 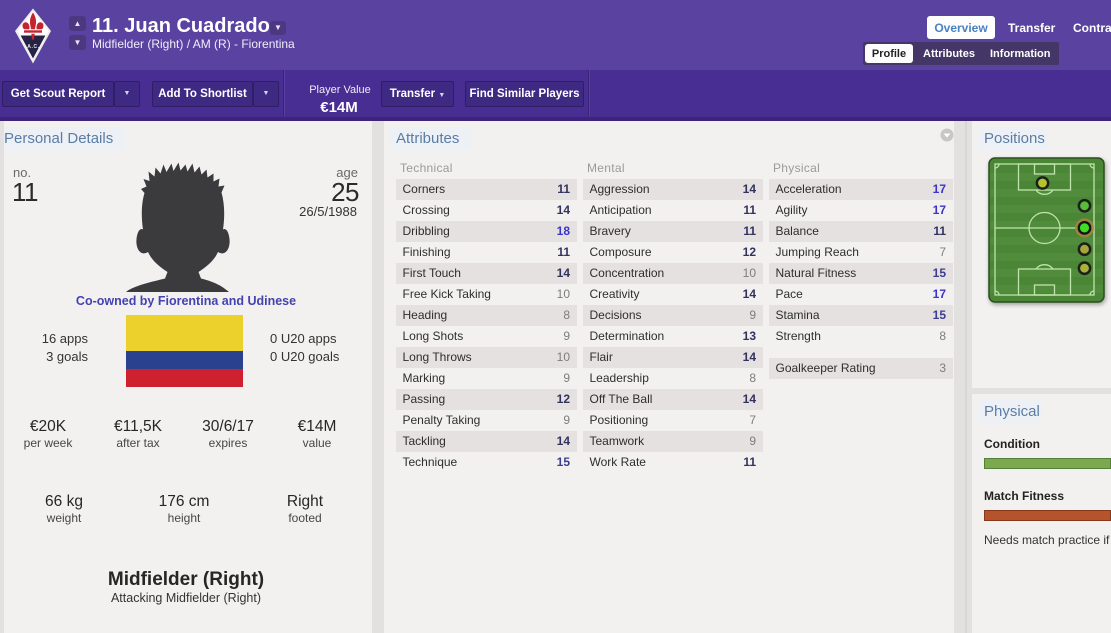 I want to click on svg-text: A.C., so click(x=33, y=47).